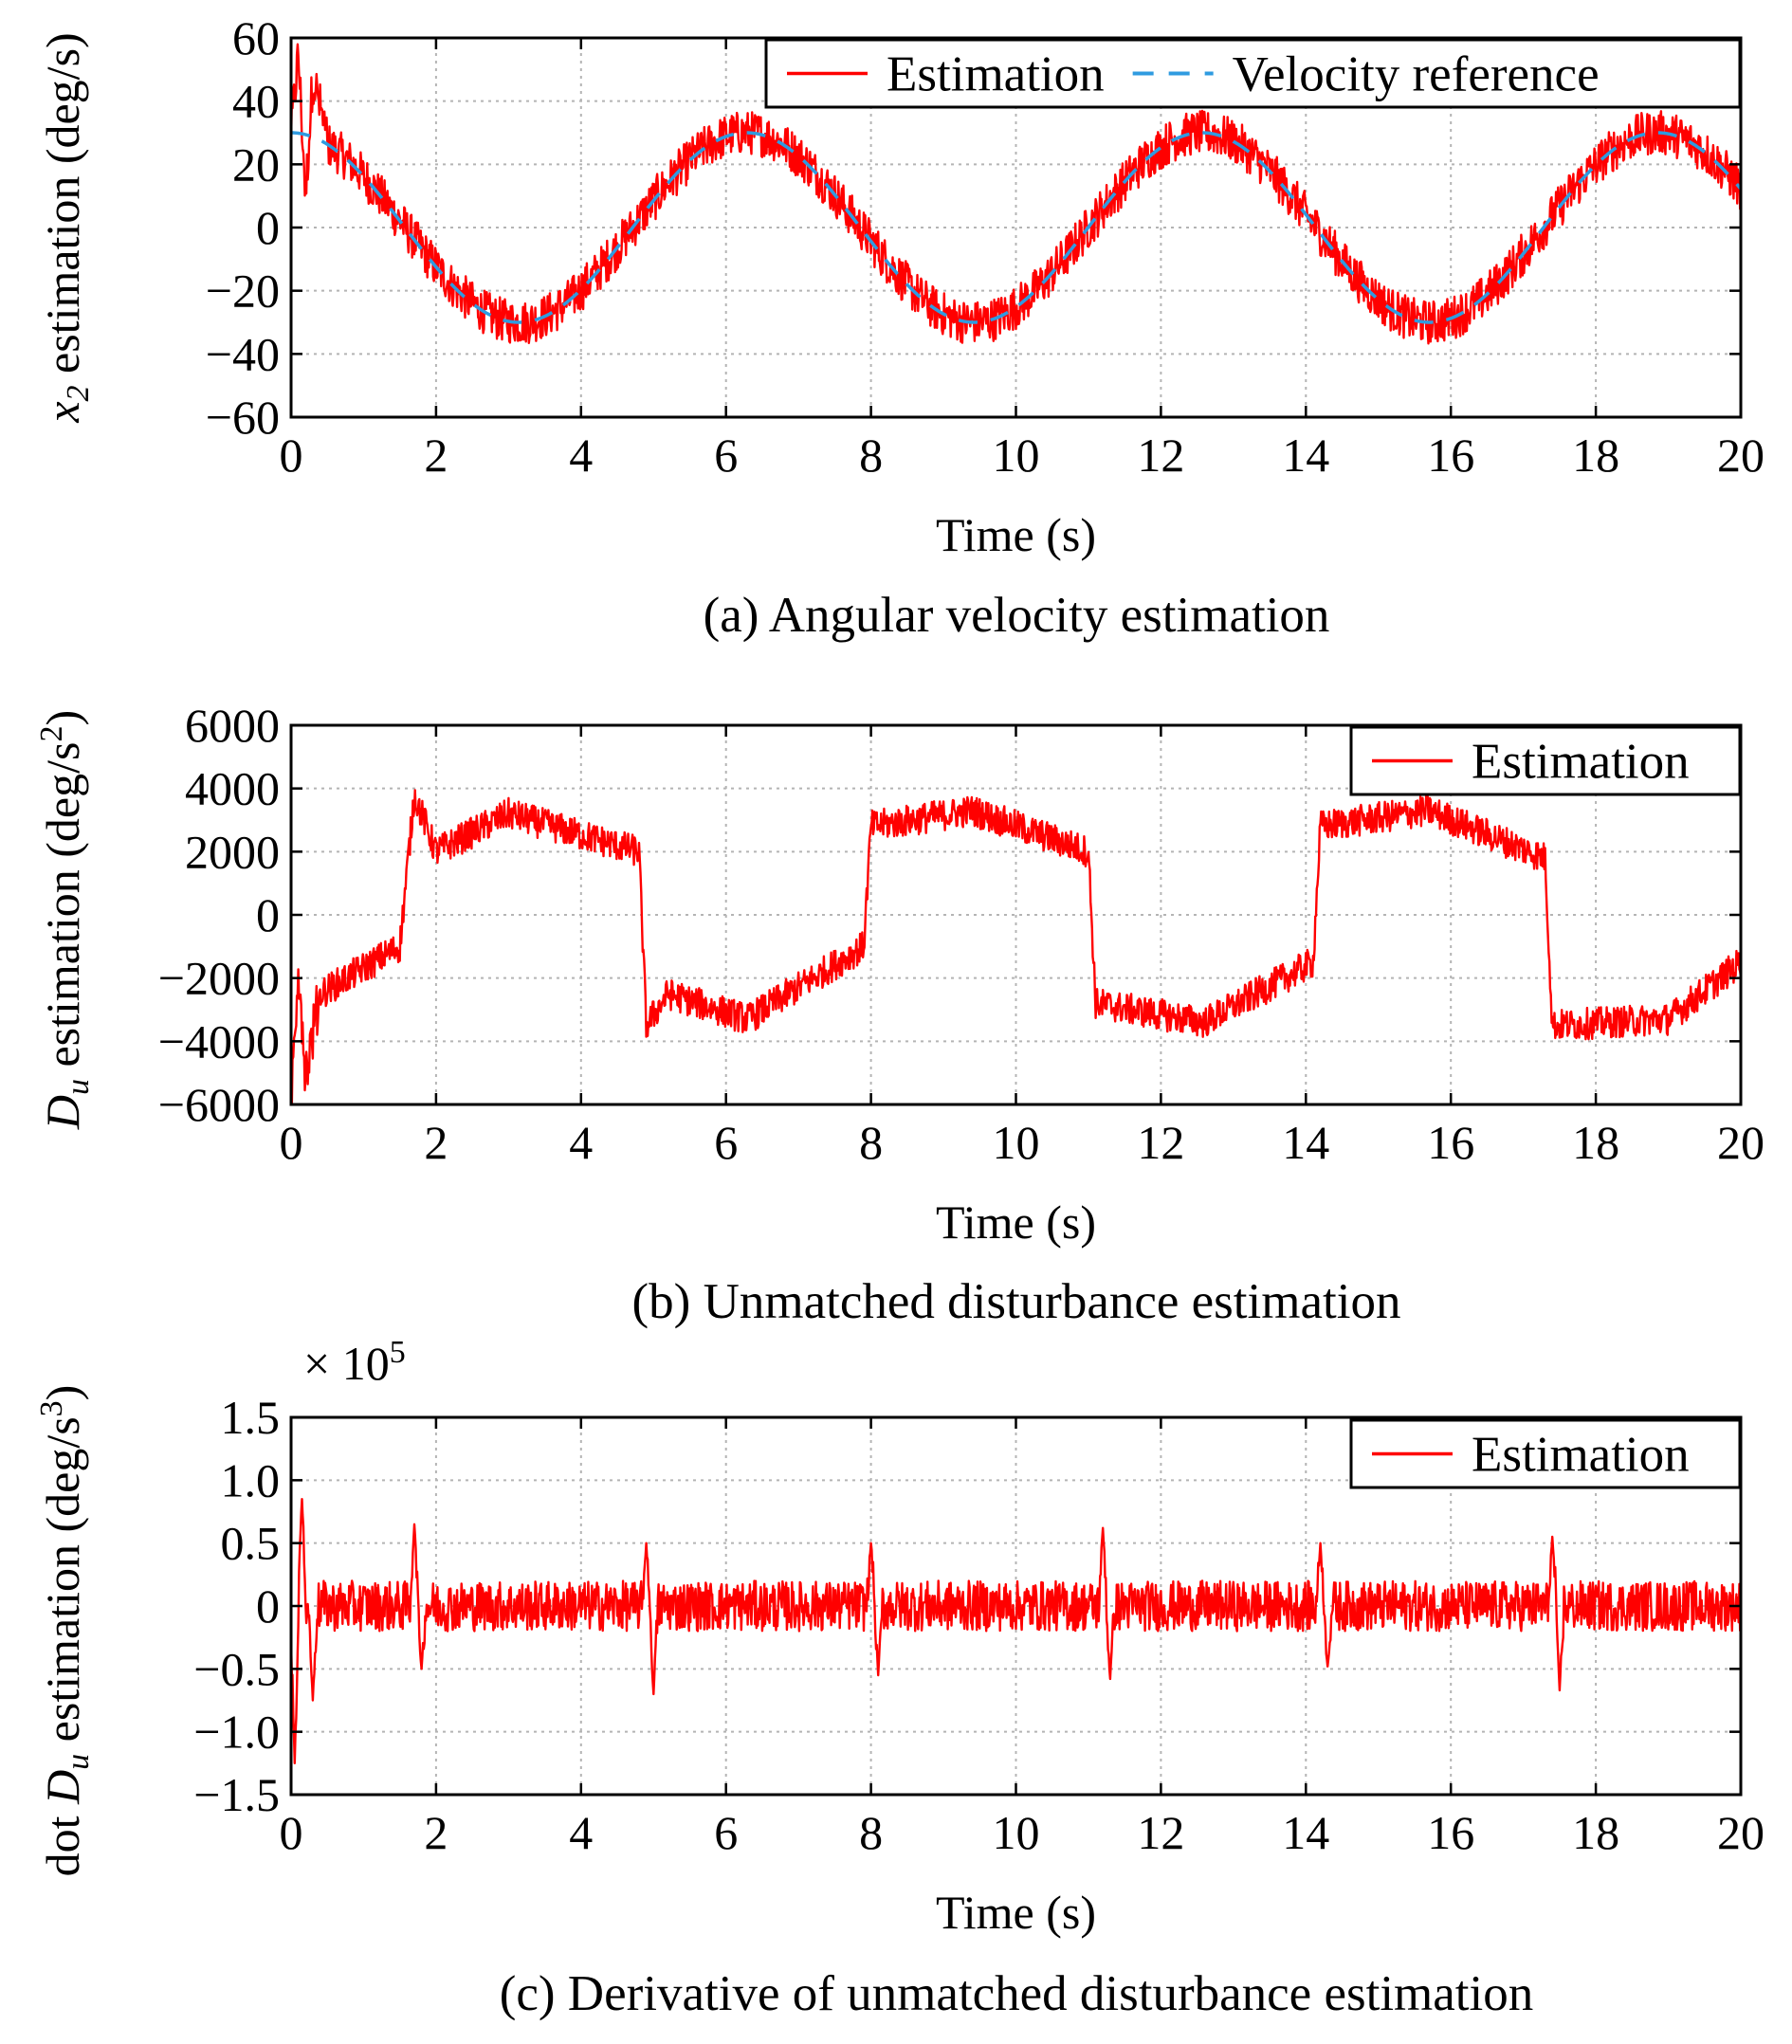 The width and height of the screenshot is (1792, 2044). What do you see at coordinates (251, 1543) in the screenshot?
I see `y-tick-label: 0.5` at bounding box center [251, 1543].